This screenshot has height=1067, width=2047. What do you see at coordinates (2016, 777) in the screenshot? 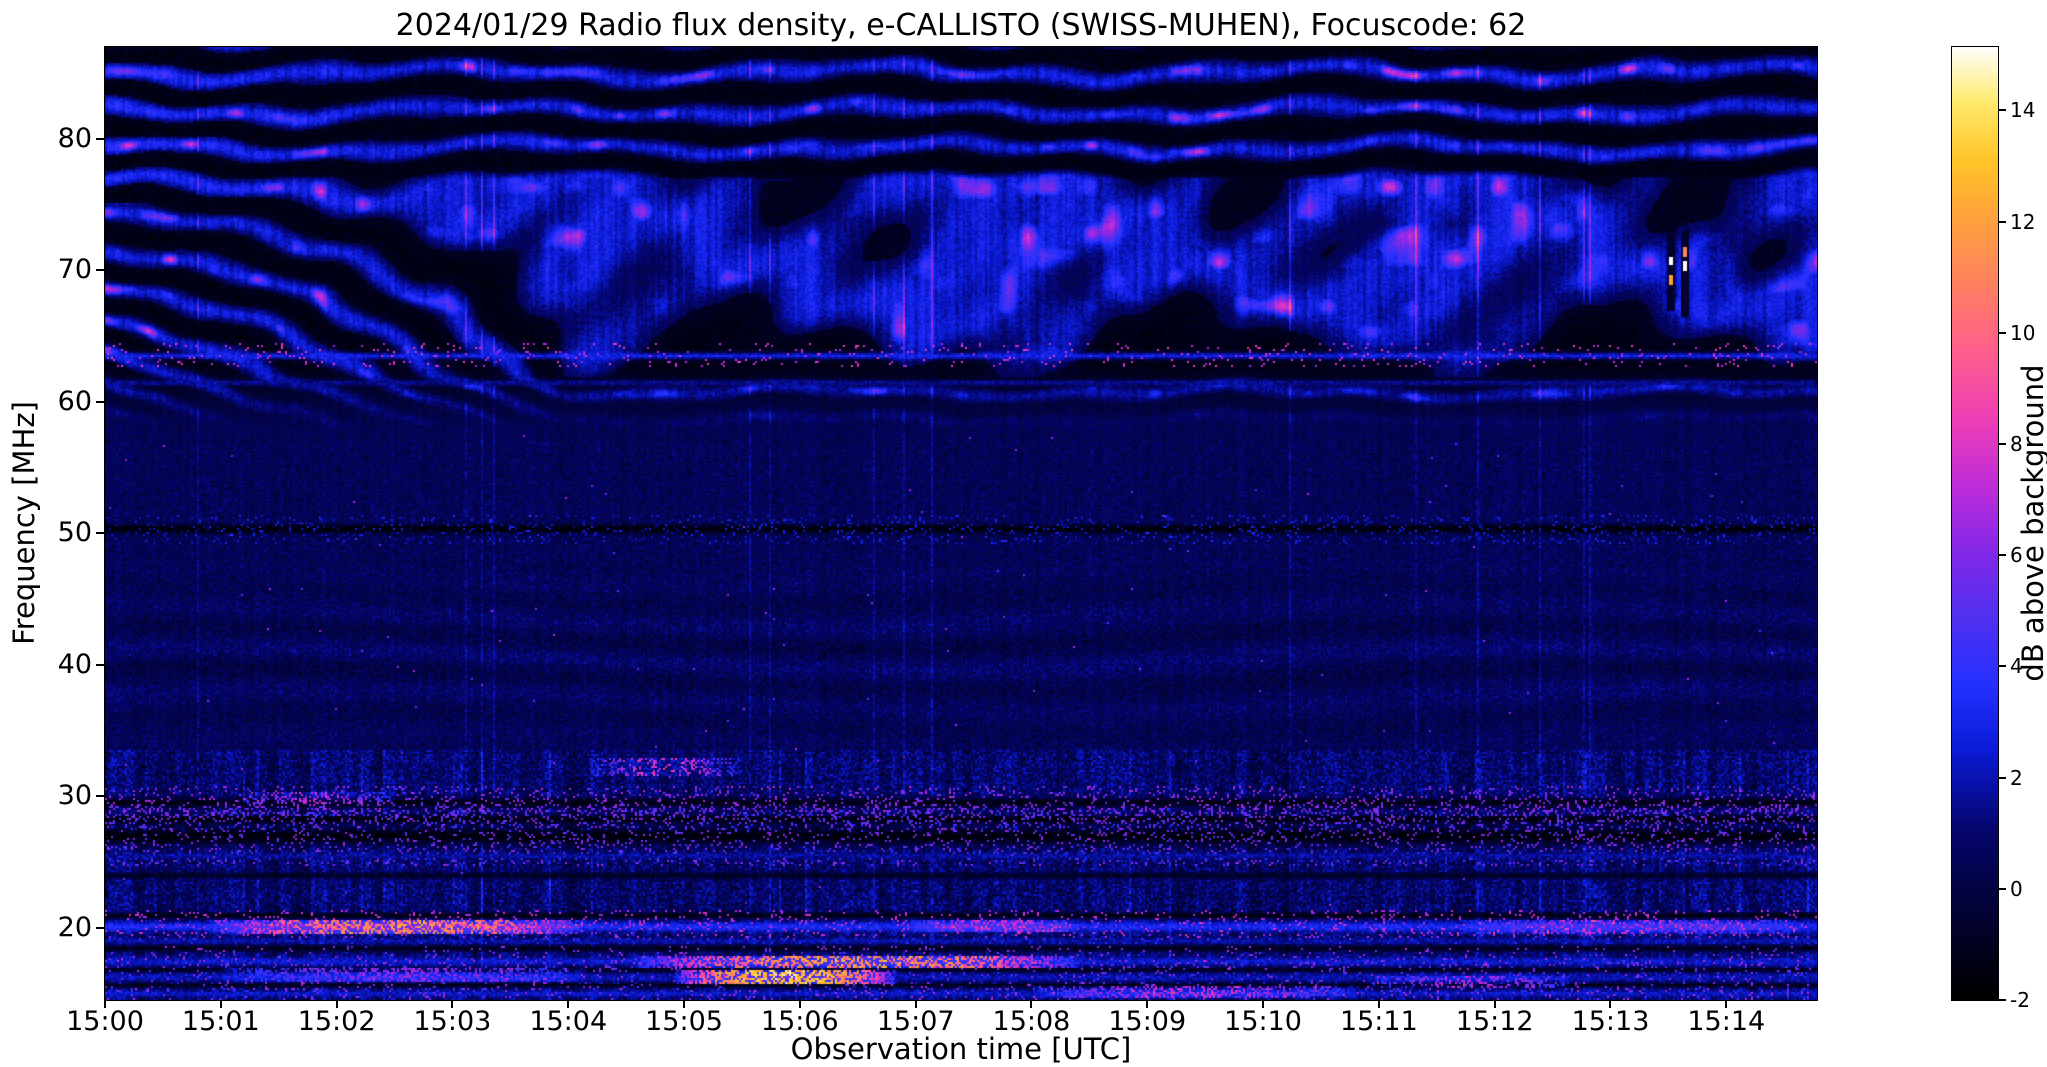
I see `colorbar-tick-label: 2` at bounding box center [2016, 777].